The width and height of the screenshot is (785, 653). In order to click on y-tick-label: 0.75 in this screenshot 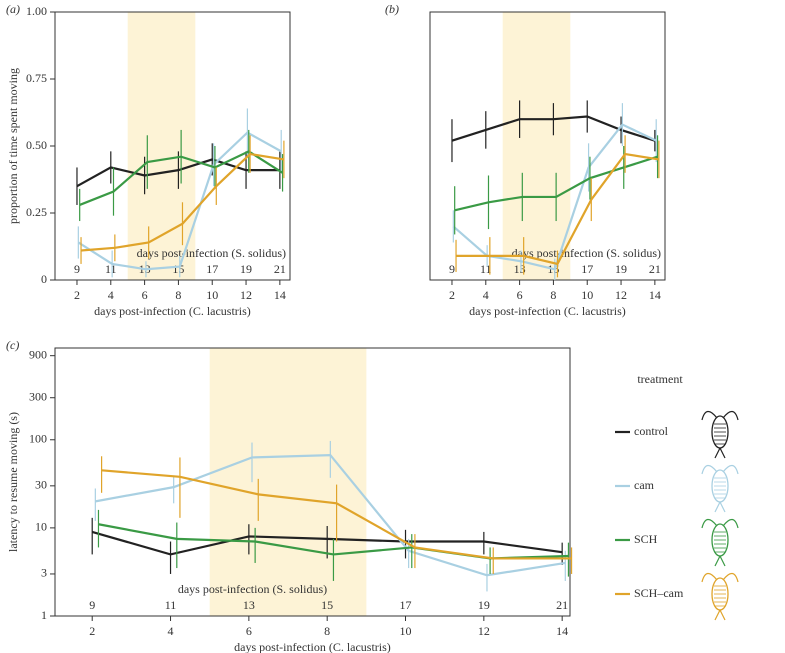, I will do `click(36, 78)`.